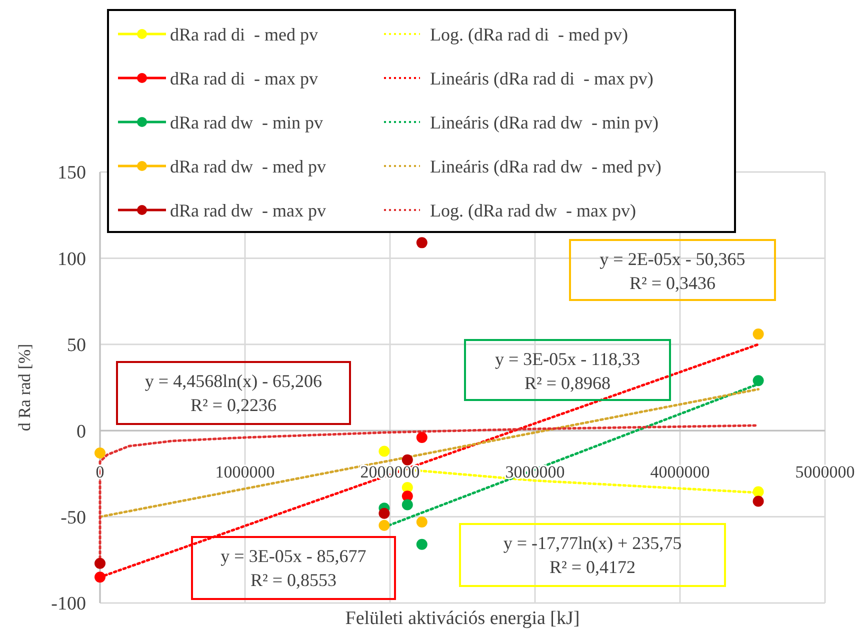 Image resolution: width=868 pixels, height=632 pixels. I want to click on legend-label: Lineáris (dRa rad dw - min pv), so click(544, 122).